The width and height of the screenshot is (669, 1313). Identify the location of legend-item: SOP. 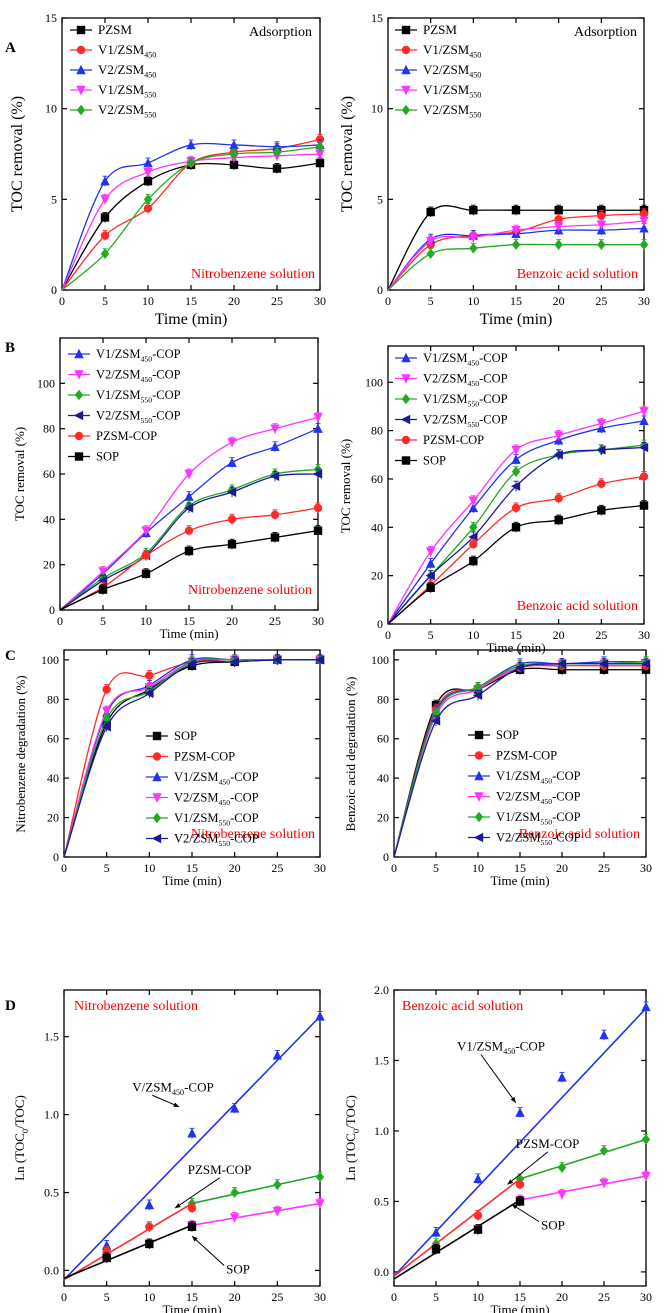
(420, 461).